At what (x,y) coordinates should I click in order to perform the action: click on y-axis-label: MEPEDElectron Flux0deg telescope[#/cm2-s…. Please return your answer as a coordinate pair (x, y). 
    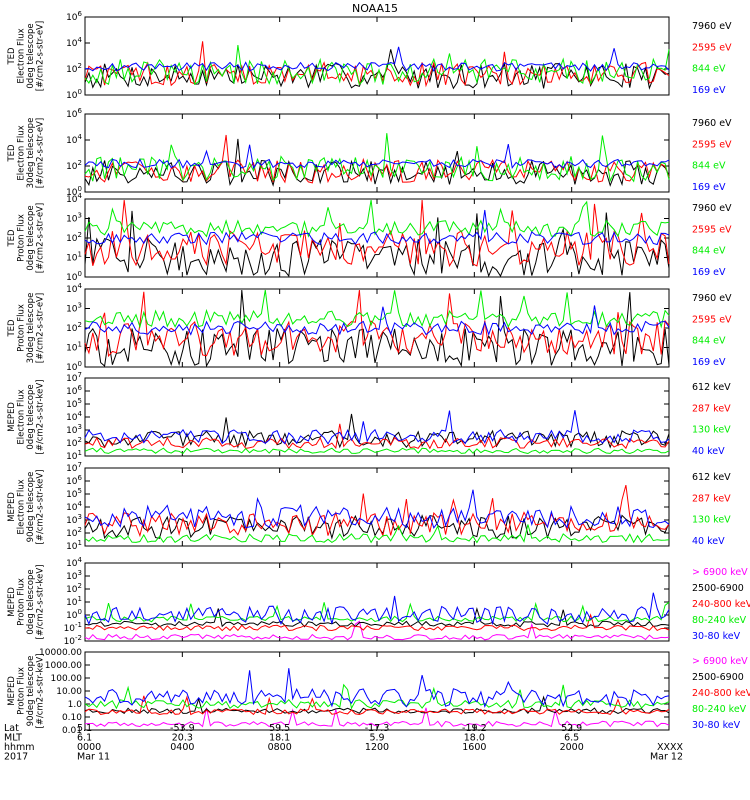
    Looking at the image, I should click on (26, 417).